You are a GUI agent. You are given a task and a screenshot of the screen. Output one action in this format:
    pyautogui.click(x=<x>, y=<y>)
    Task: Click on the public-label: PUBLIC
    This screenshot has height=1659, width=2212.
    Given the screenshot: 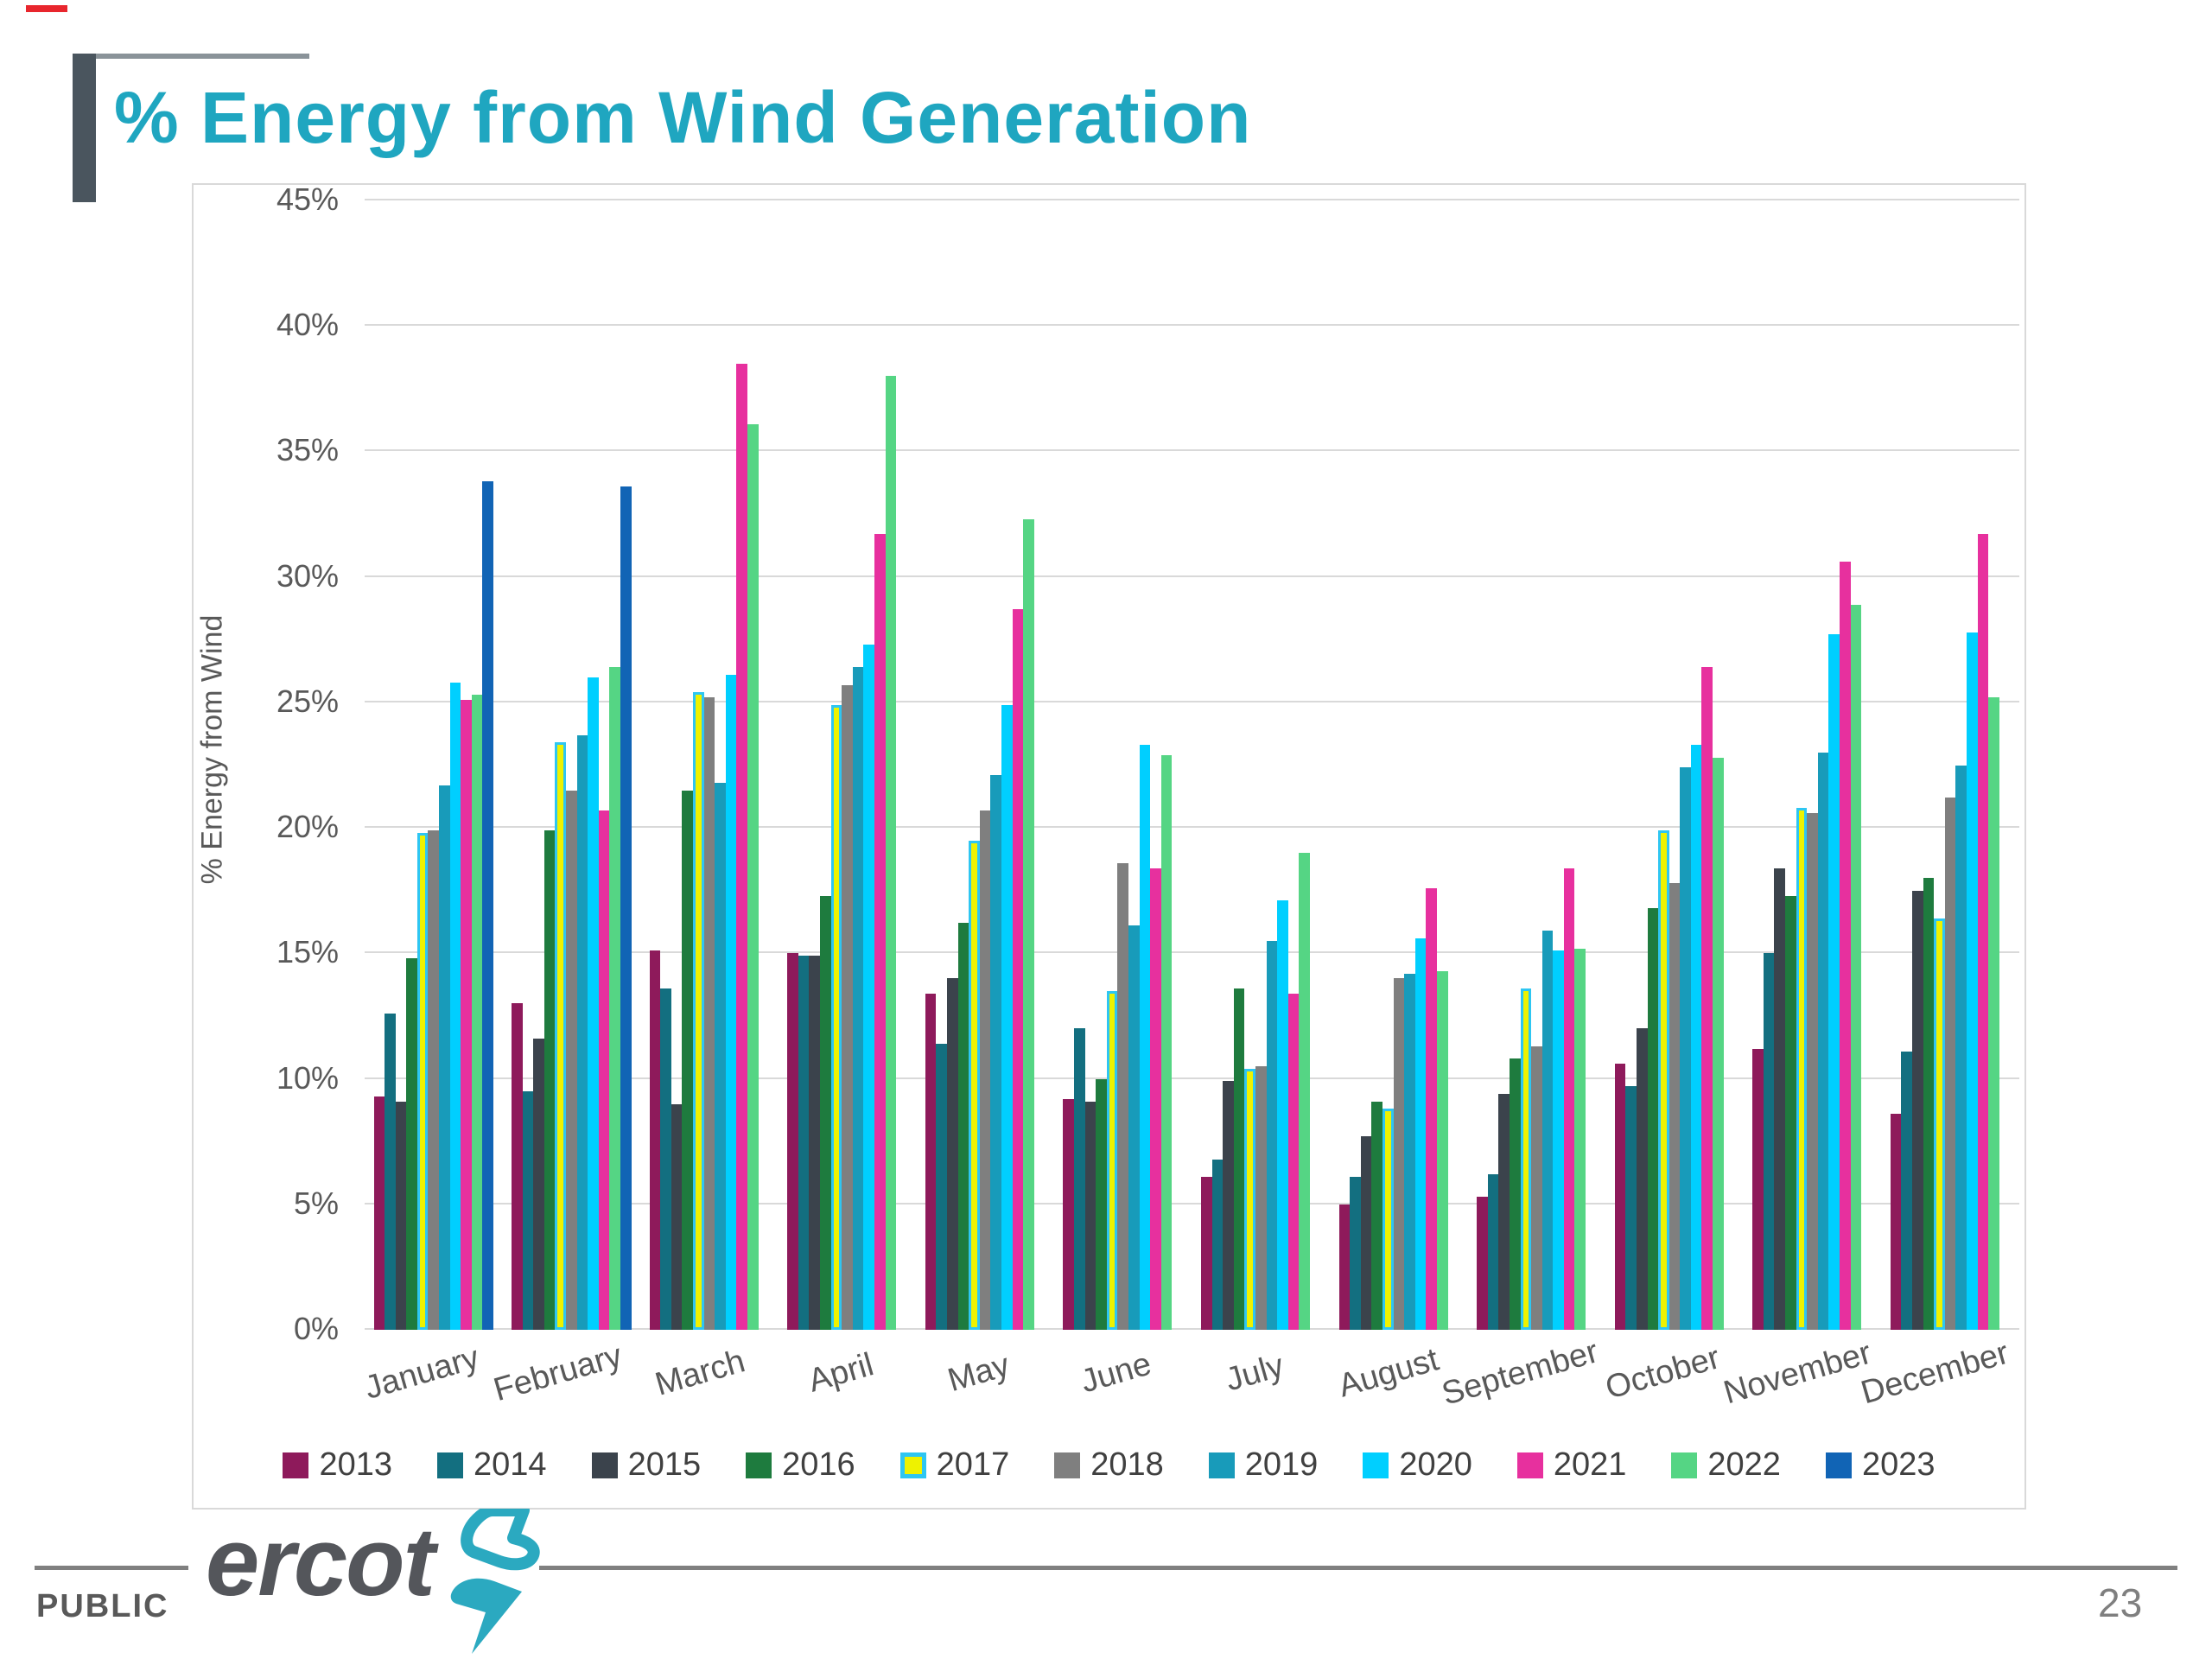 What is the action you would take?
    pyautogui.click(x=102, y=1606)
    